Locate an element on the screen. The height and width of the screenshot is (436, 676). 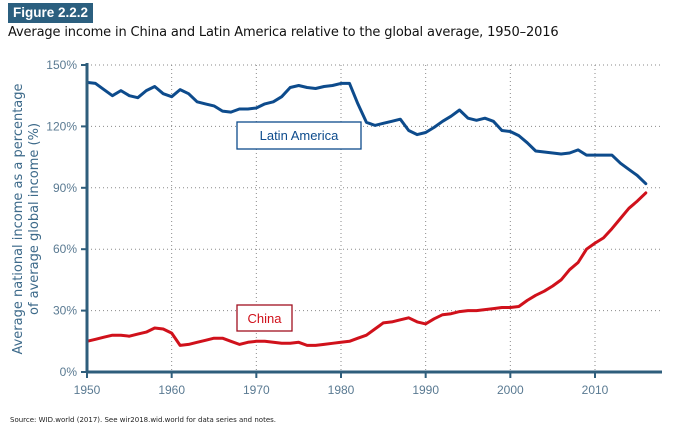
x-axis-ticks: 1950 1960 1970 1980 1990 2000 2010 is located at coordinates (341, 384).